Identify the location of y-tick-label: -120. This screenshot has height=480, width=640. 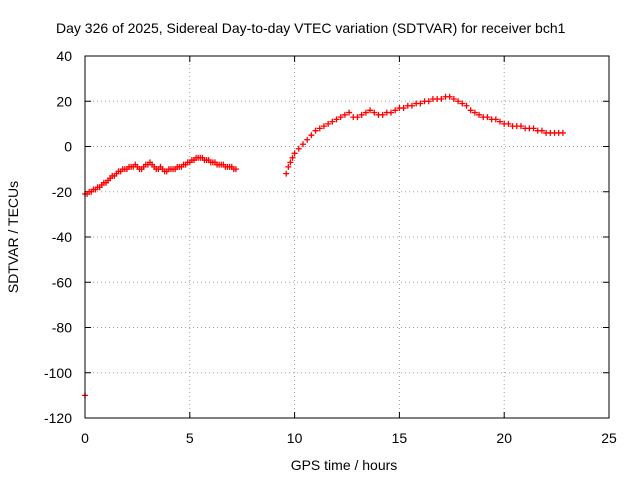
(58, 418).